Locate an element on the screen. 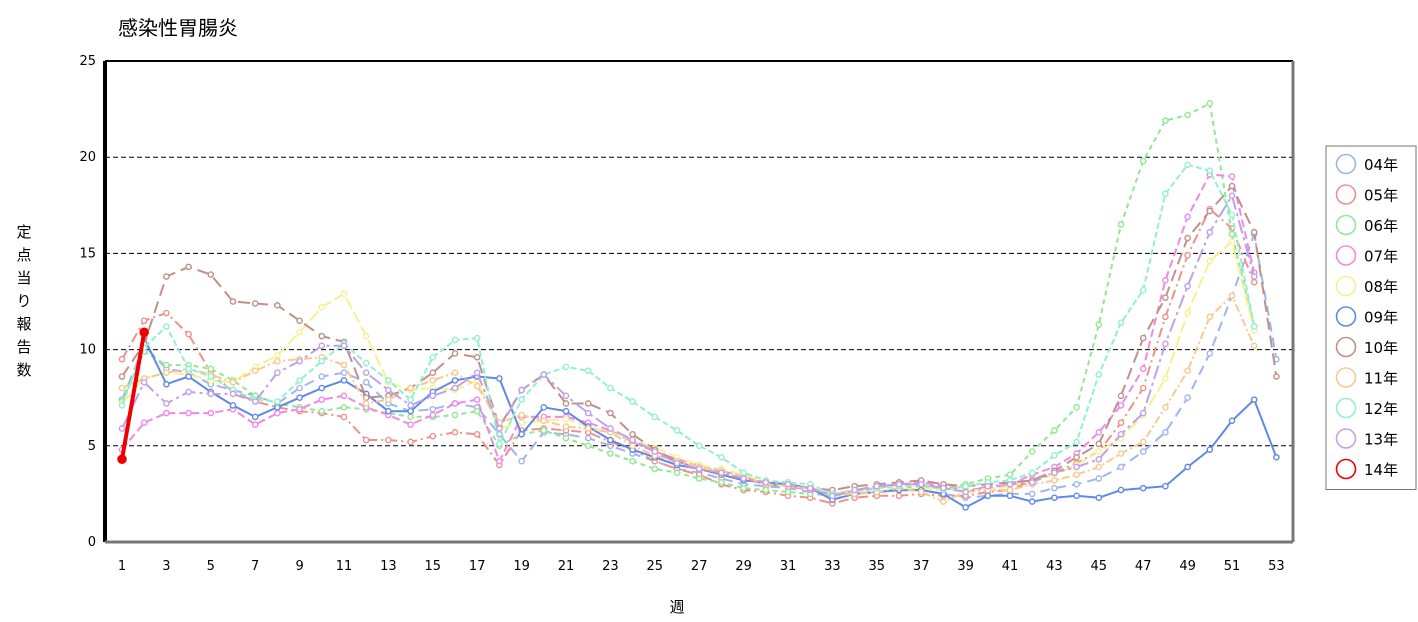  y-tick-label: 25 is located at coordinates (87, 61).